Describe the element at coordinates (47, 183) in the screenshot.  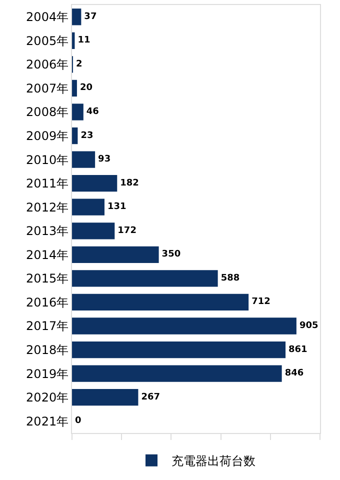
I see `y-tick-label: 2011年` at that location.